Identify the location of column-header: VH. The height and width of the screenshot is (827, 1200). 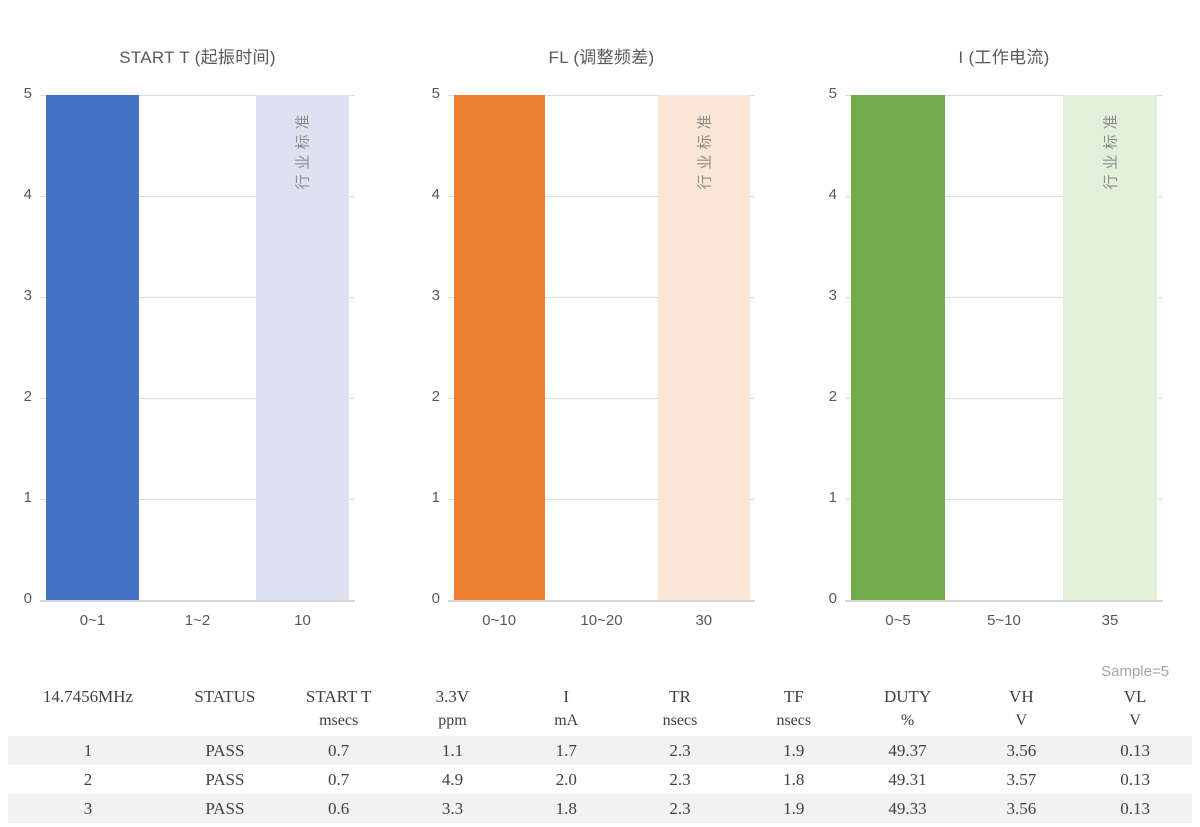
(1021, 696).